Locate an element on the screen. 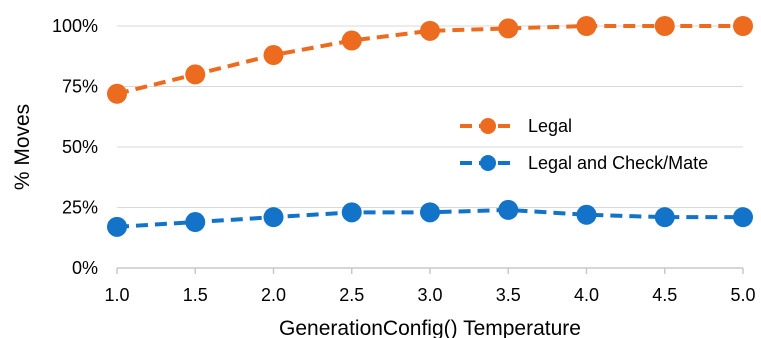  x-tick-label: 4.0 is located at coordinates (586, 295).